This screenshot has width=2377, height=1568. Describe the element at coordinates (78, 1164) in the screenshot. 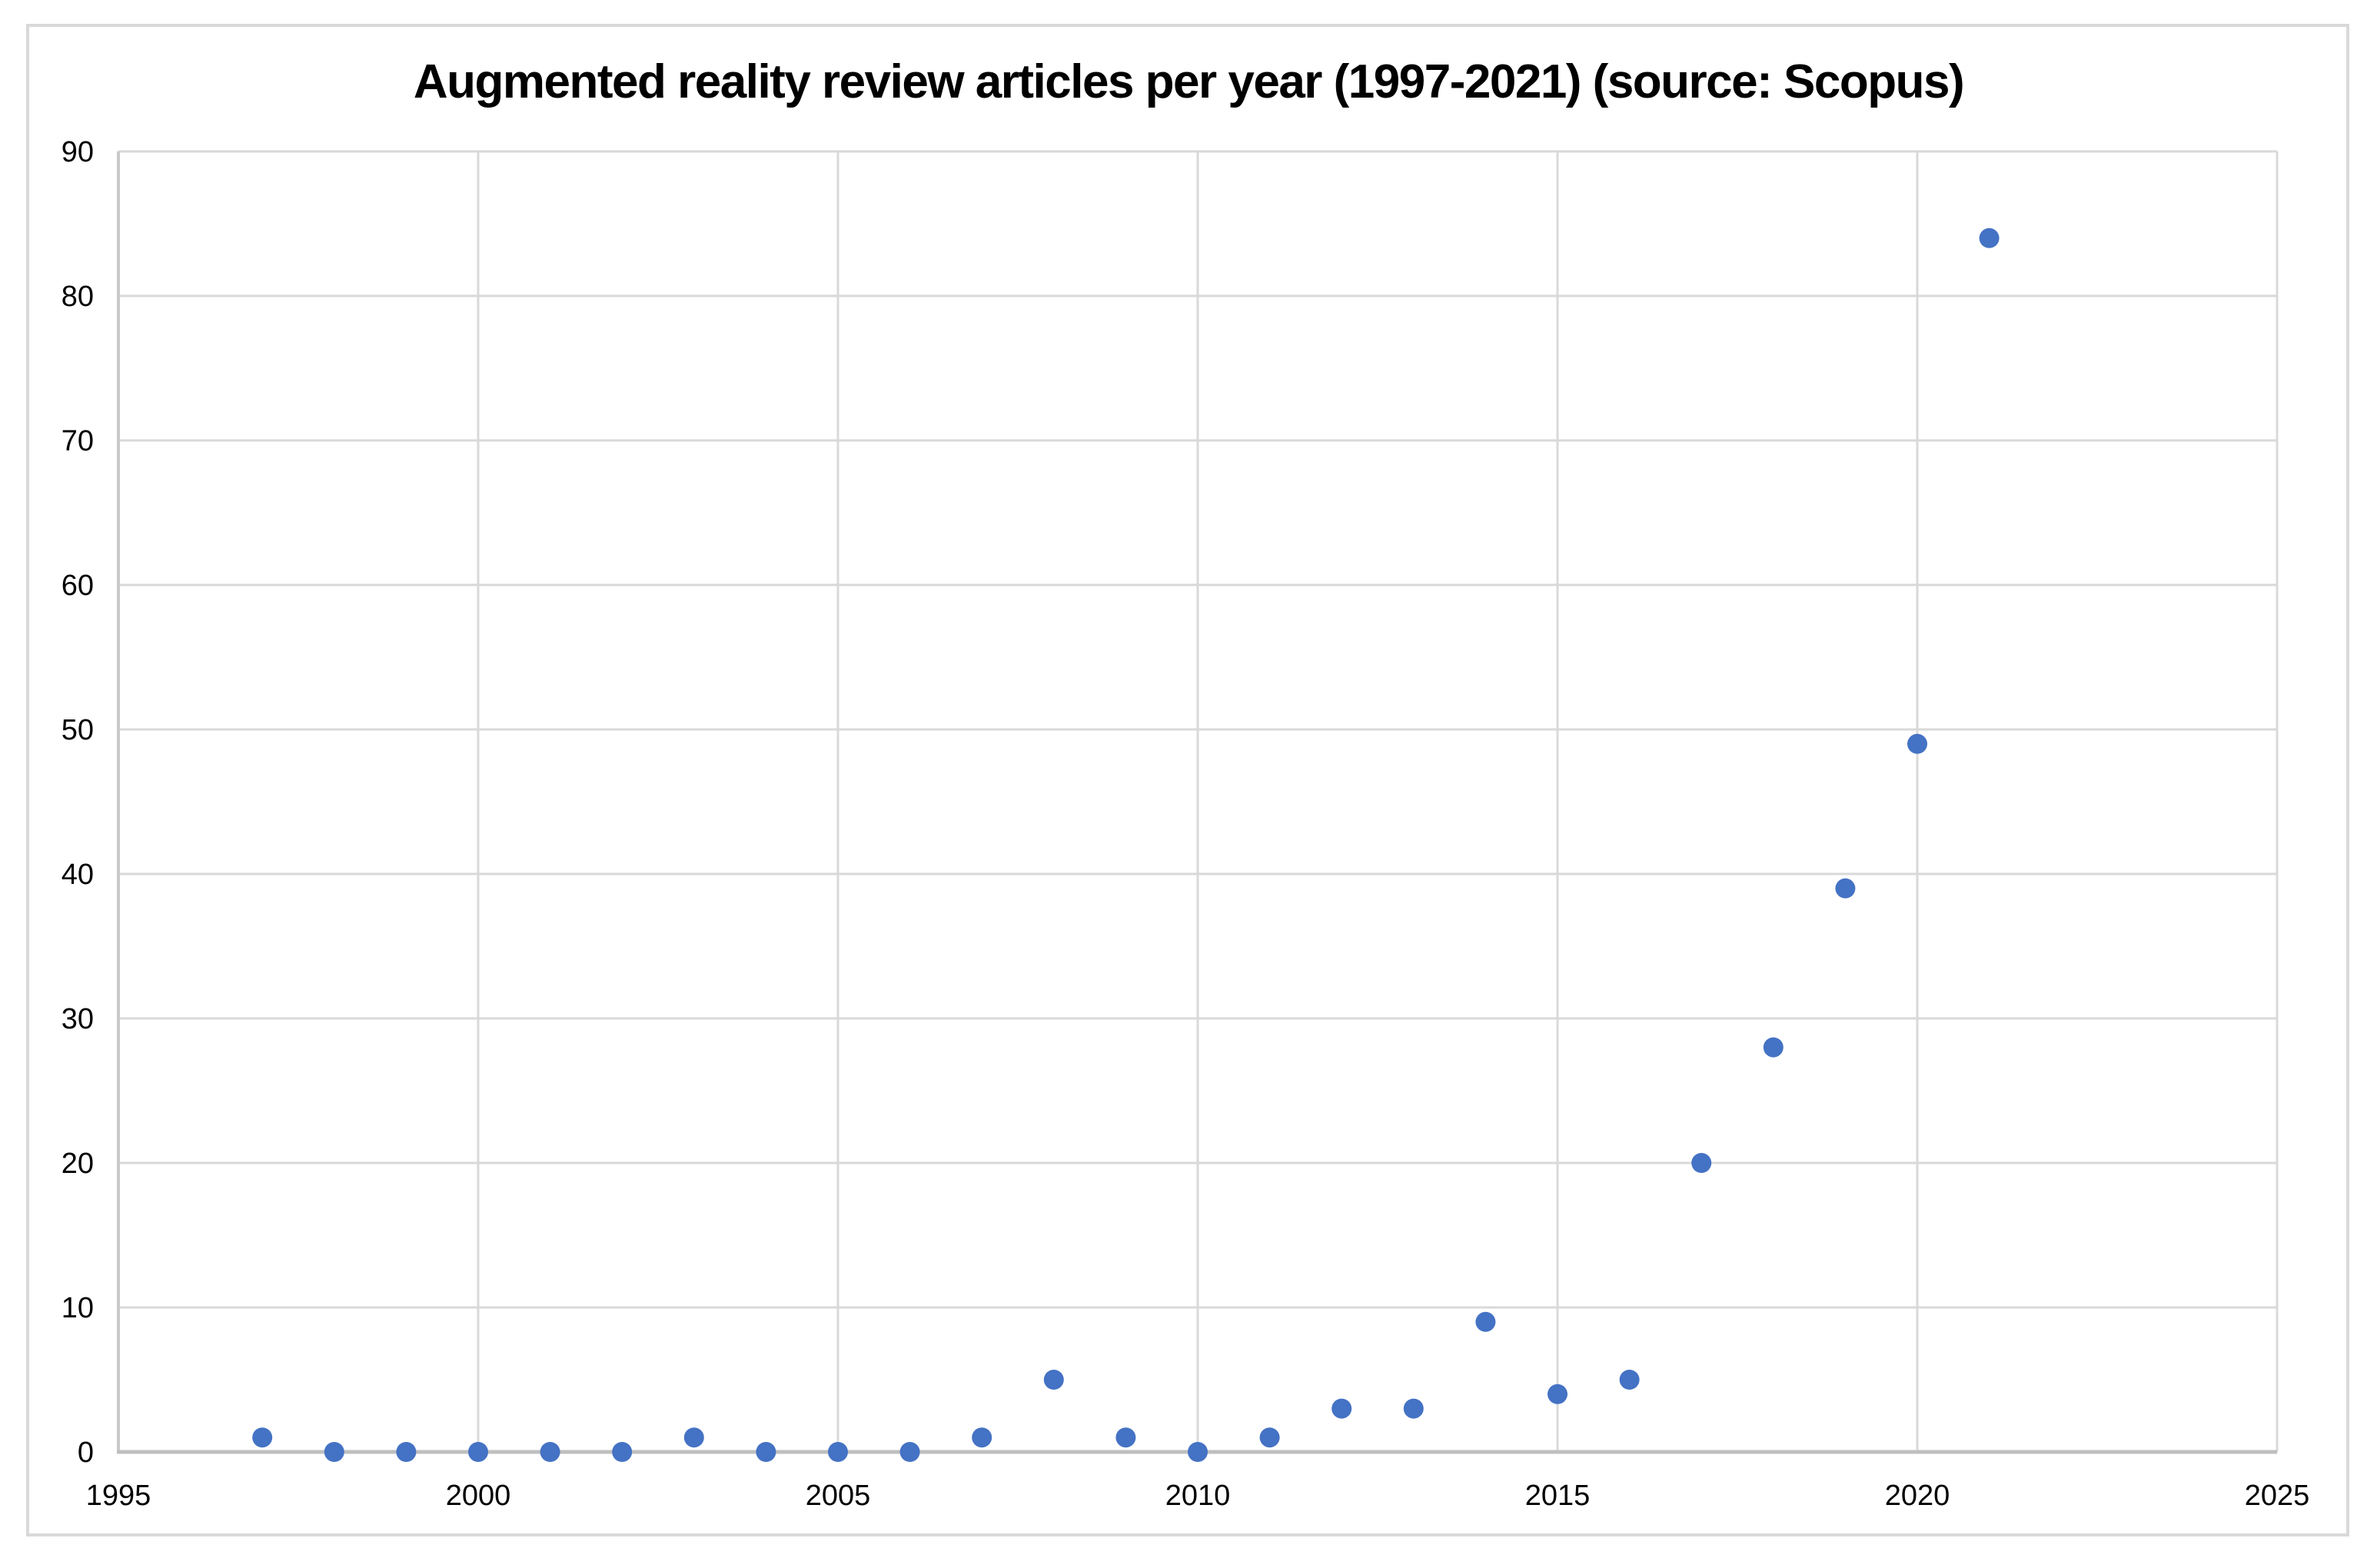

I see `y-tick-label: 20` at that location.